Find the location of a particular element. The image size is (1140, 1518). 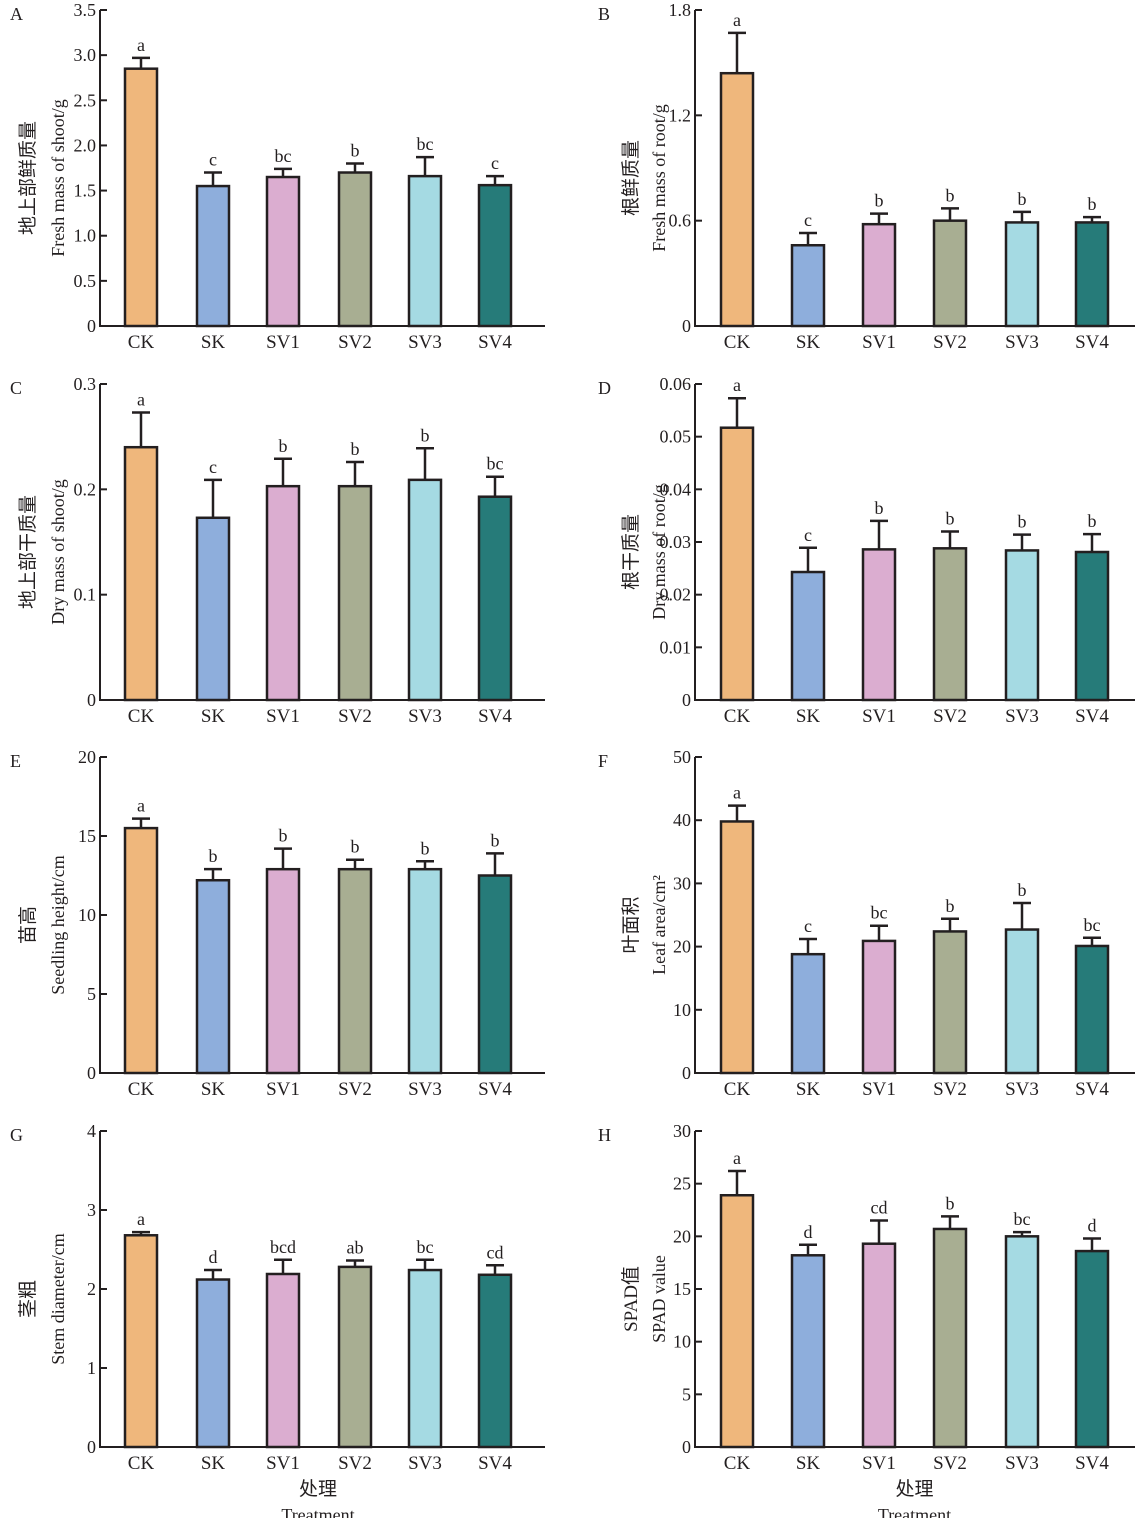

y-axis-label-en: Fresh mass of shoot/g is located at coordinates (58, 178).